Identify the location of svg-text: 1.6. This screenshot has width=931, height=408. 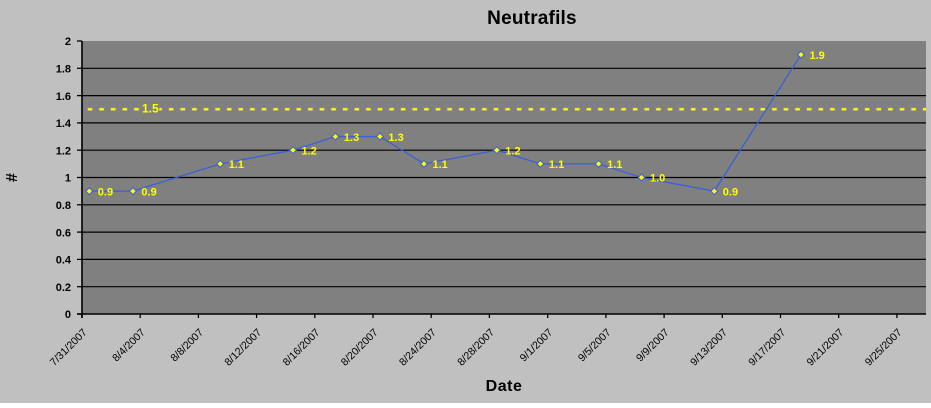
(63, 97).